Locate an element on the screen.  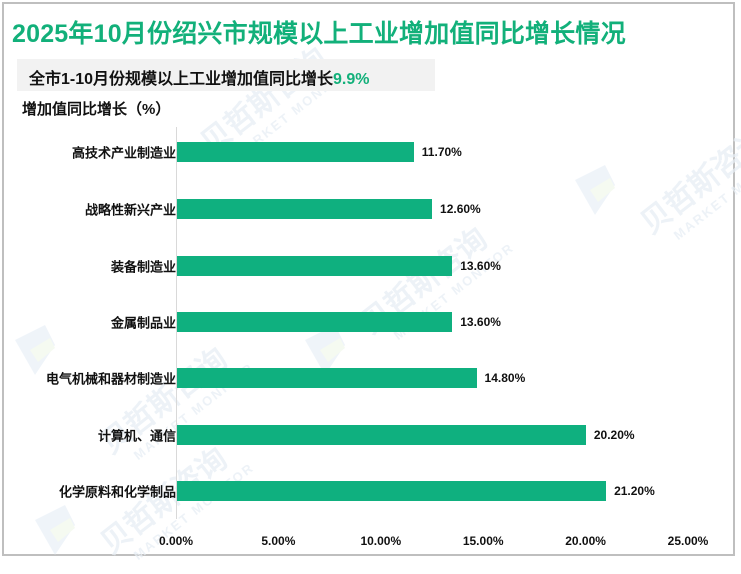
subtitle: 全市1-10月份规模以上工业增加值同比增长9.9% is located at coordinates (199, 77).